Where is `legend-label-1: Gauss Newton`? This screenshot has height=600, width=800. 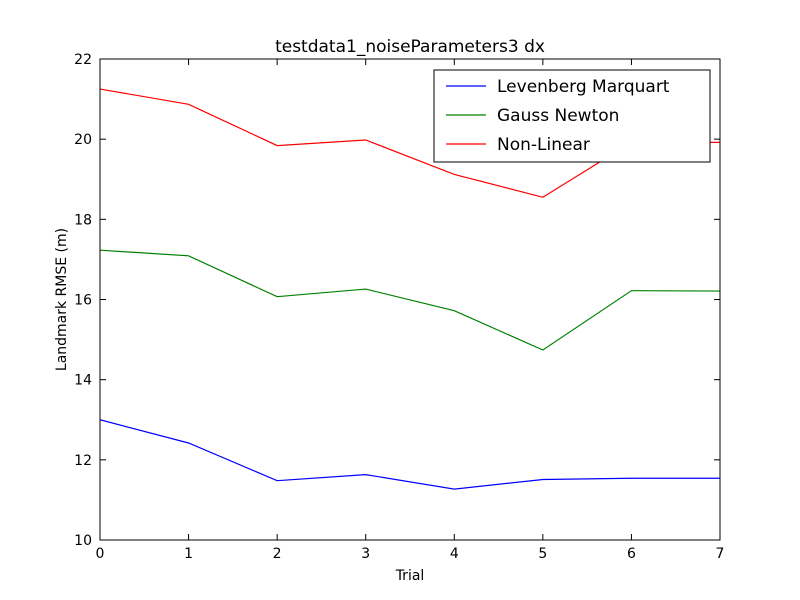
legend-label-1: Gauss Newton is located at coordinates (558, 116).